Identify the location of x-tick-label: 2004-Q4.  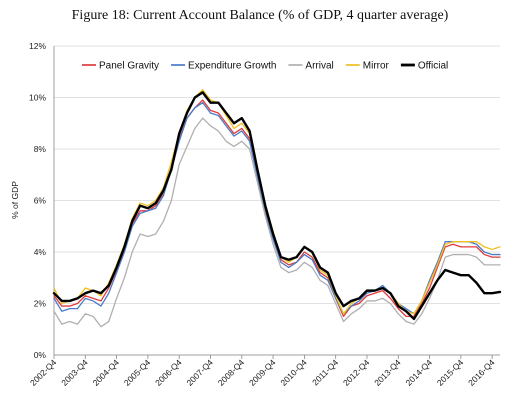
(106, 372).